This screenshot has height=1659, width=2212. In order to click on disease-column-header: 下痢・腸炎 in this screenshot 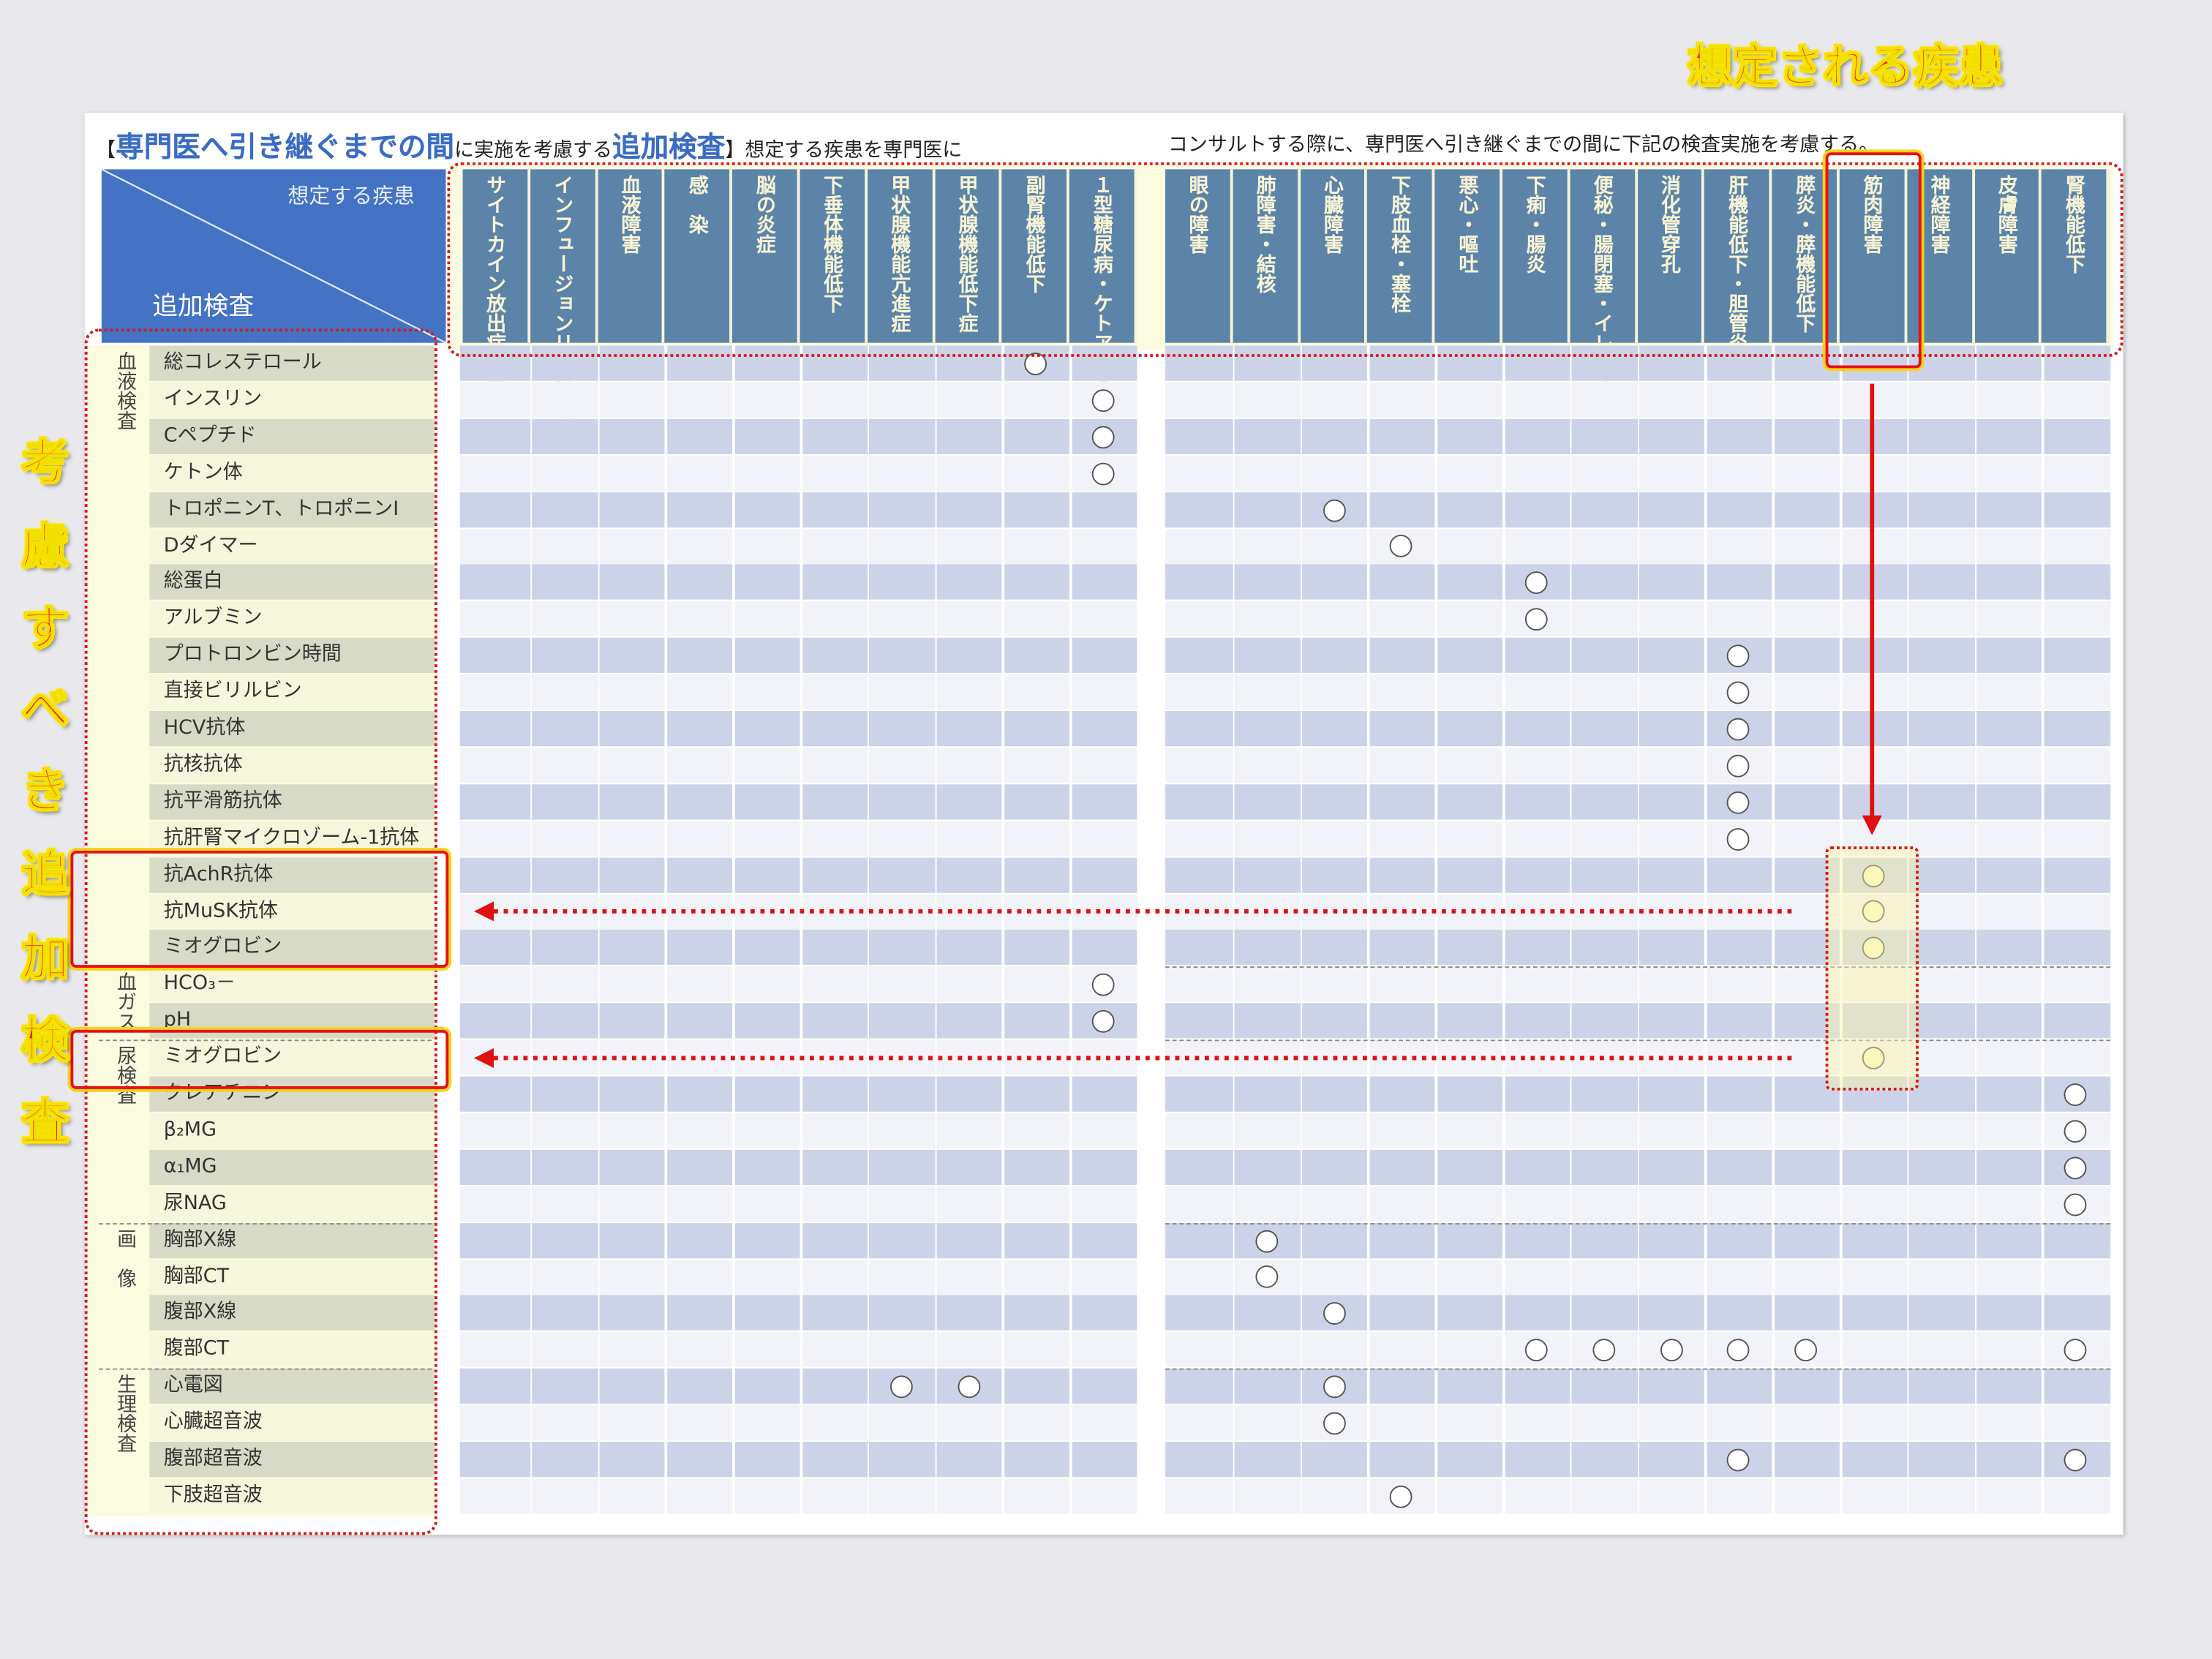, I will do `click(1536, 256)`.